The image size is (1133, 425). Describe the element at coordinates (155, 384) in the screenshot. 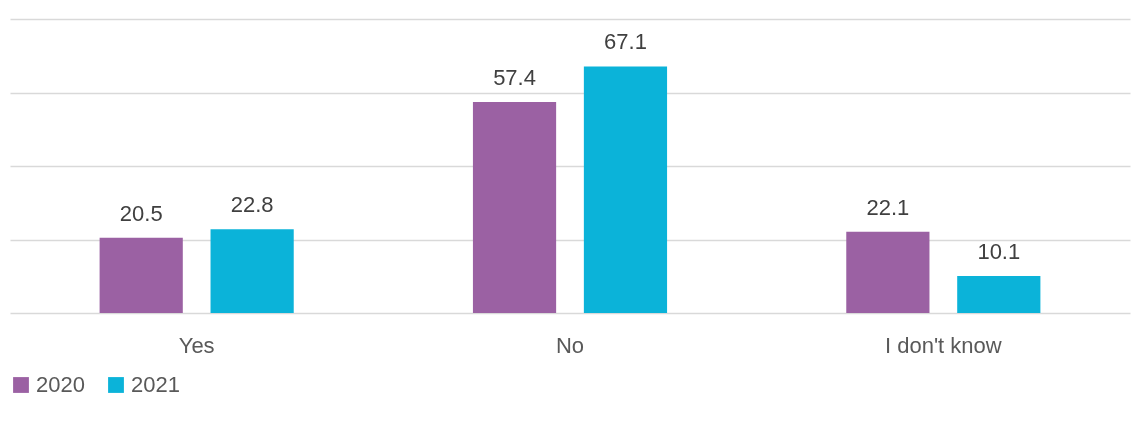

I see `legend-label: 2021` at that location.